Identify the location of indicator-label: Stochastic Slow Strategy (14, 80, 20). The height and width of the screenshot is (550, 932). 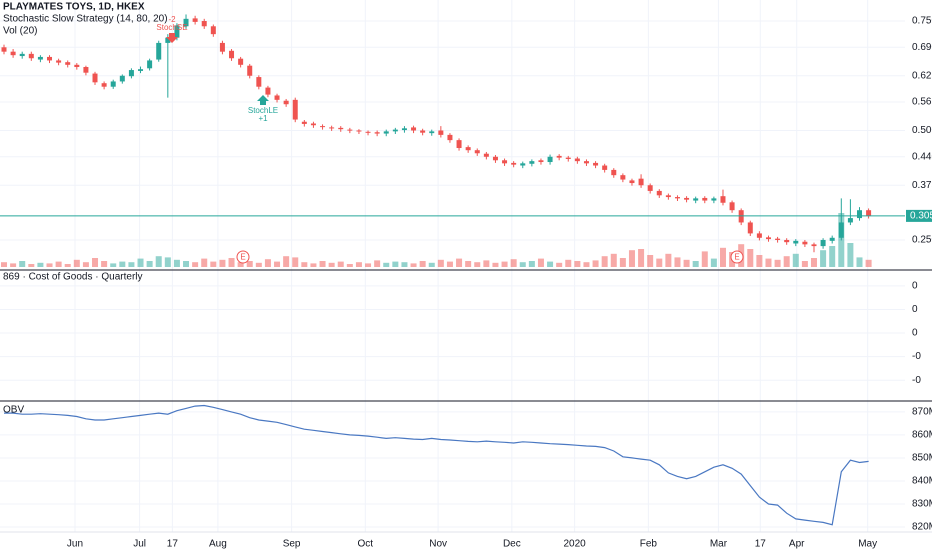
(85, 19).